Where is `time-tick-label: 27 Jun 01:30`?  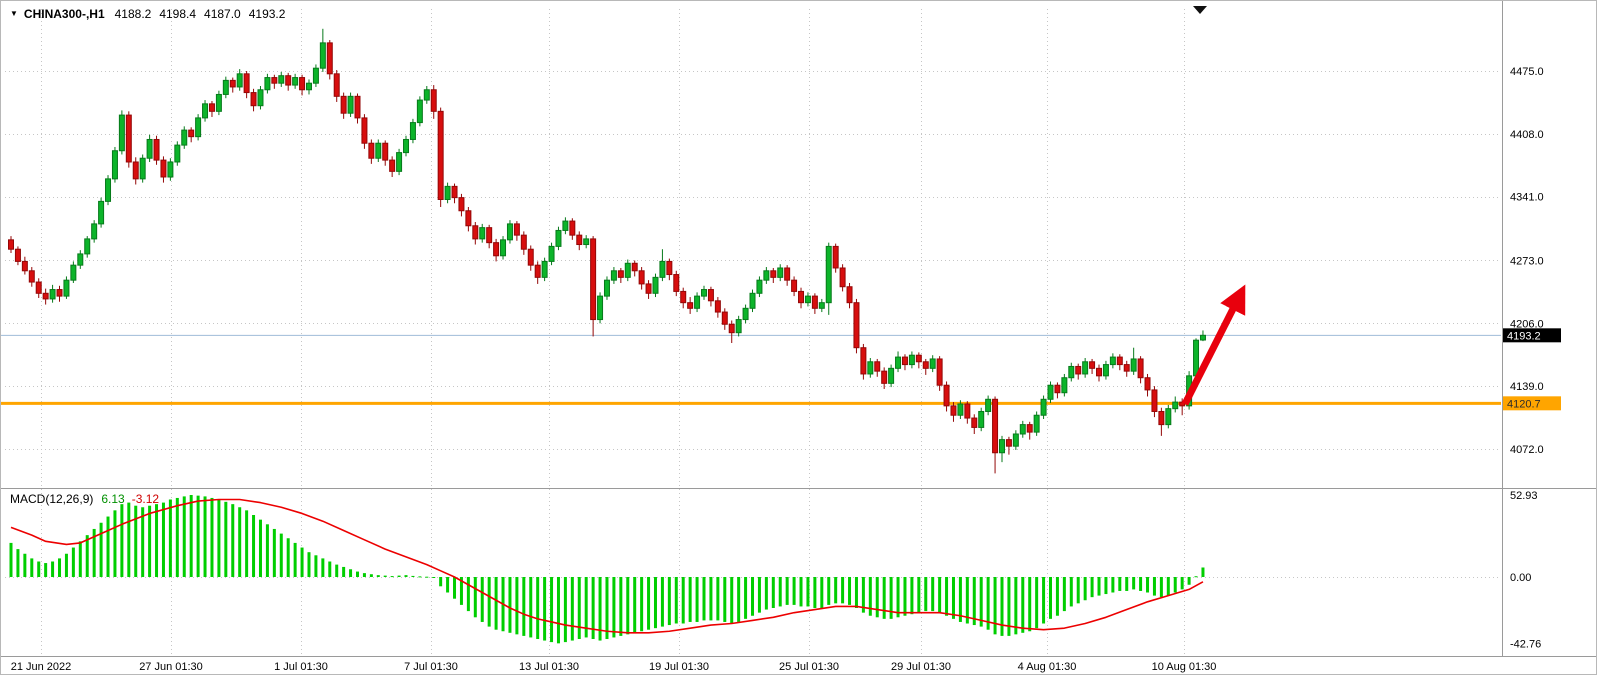 time-tick-label: 27 Jun 01:30 is located at coordinates (171, 667).